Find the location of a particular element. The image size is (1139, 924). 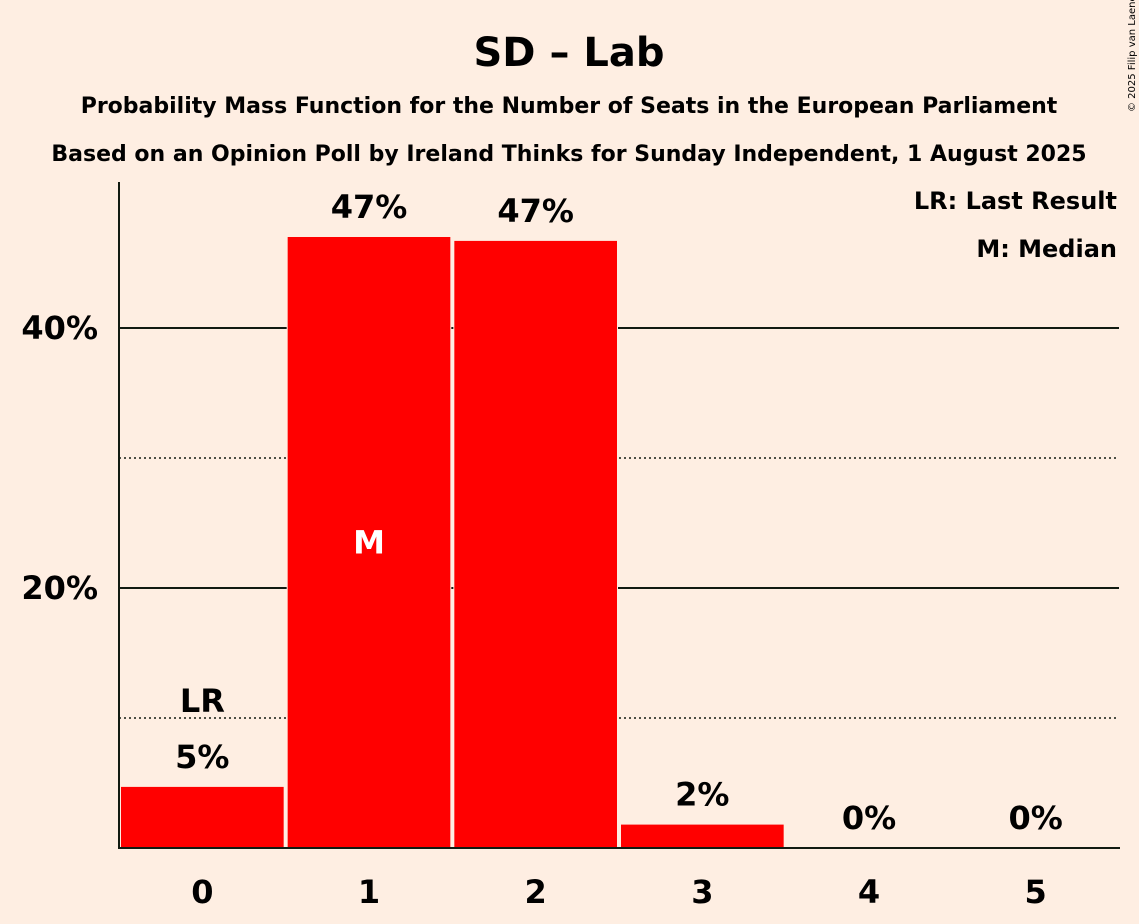

y-tick-label: 40% is located at coordinates (59, 328).